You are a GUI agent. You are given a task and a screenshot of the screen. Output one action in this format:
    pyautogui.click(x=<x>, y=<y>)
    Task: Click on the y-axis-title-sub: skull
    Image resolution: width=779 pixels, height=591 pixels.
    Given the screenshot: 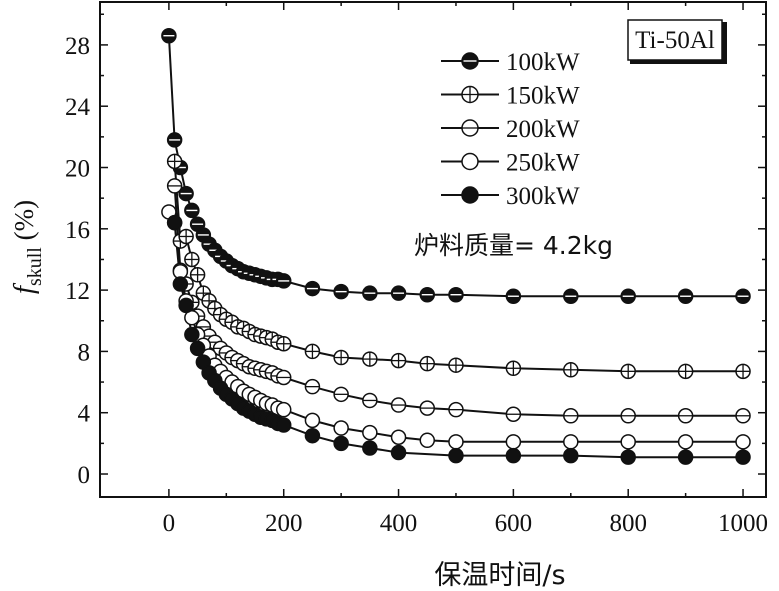 What is the action you would take?
    pyautogui.click(x=35, y=266)
    